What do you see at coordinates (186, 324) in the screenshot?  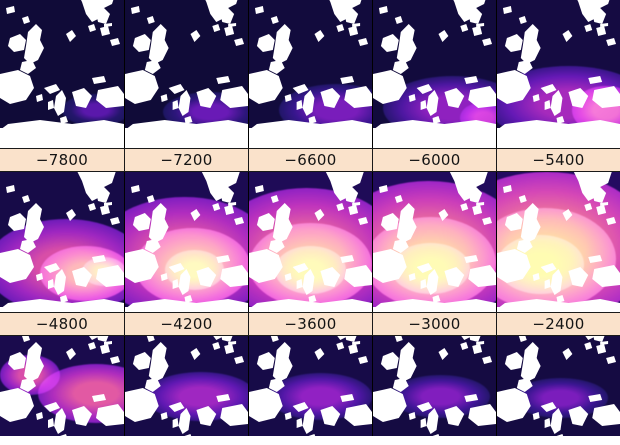 I see `panel-year-label: −4200` at bounding box center [186, 324].